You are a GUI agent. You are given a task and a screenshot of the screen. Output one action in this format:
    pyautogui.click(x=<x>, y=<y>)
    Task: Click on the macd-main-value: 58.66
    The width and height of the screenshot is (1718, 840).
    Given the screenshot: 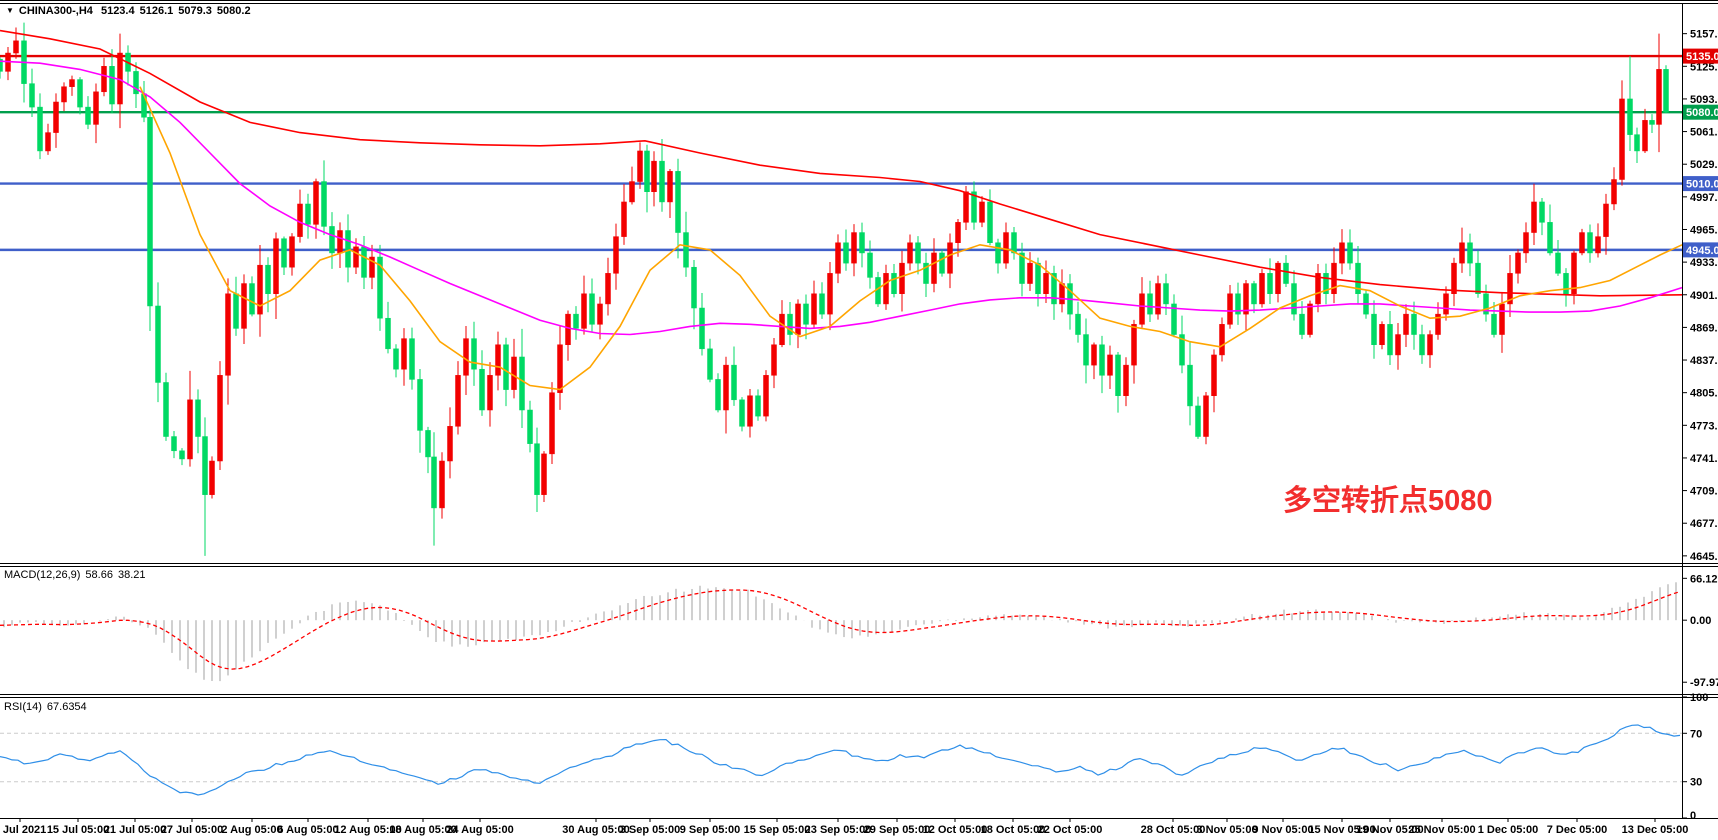 What is the action you would take?
    pyautogui.click(x=99, y=575)
    